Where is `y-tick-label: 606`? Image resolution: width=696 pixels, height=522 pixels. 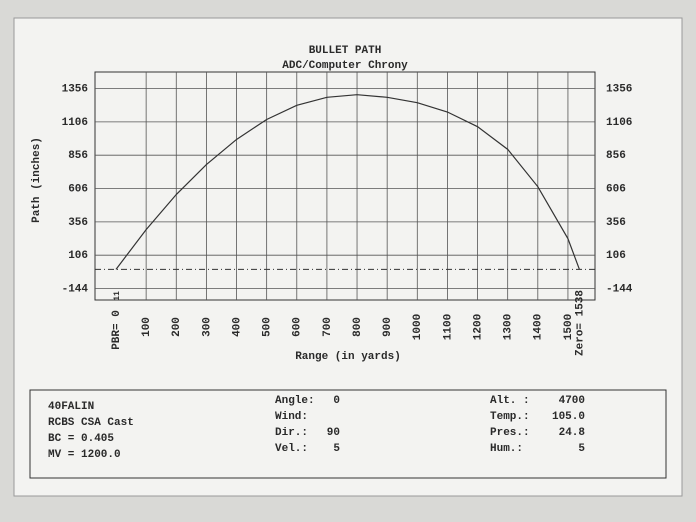 y-tick-label: 606 is located at coordinates (78, 189).